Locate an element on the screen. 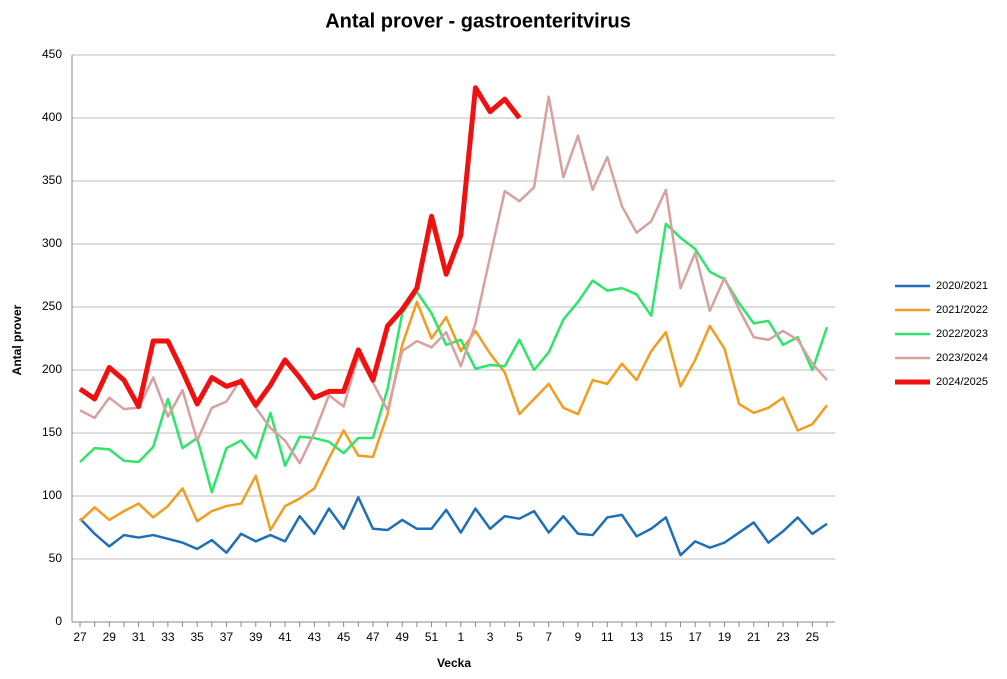 The height and width of the screenshot is (679, 1007). x-tick-label: 11 is located at coordinates (607, 637).